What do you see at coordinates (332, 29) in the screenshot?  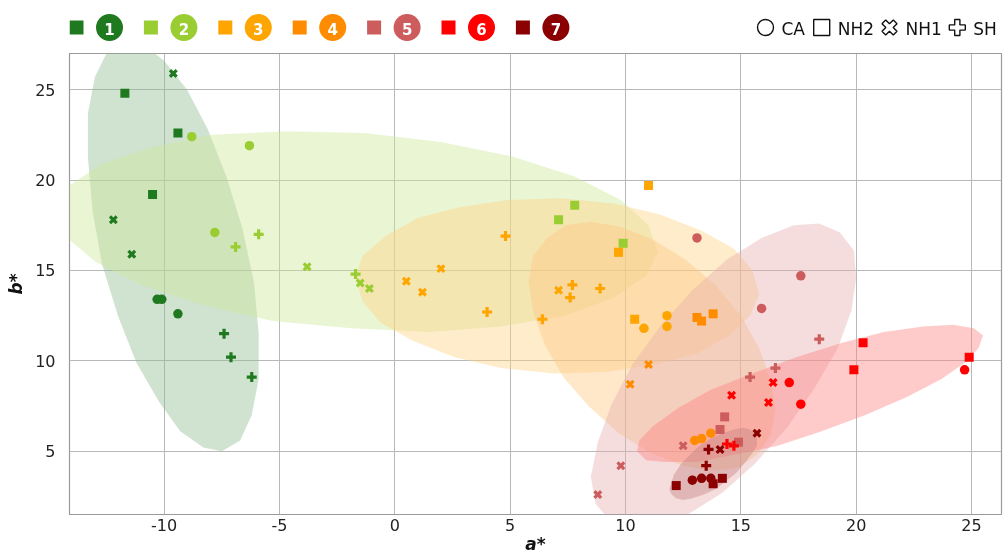 I see `legend-label: 4` at bounding box center [332, 29].